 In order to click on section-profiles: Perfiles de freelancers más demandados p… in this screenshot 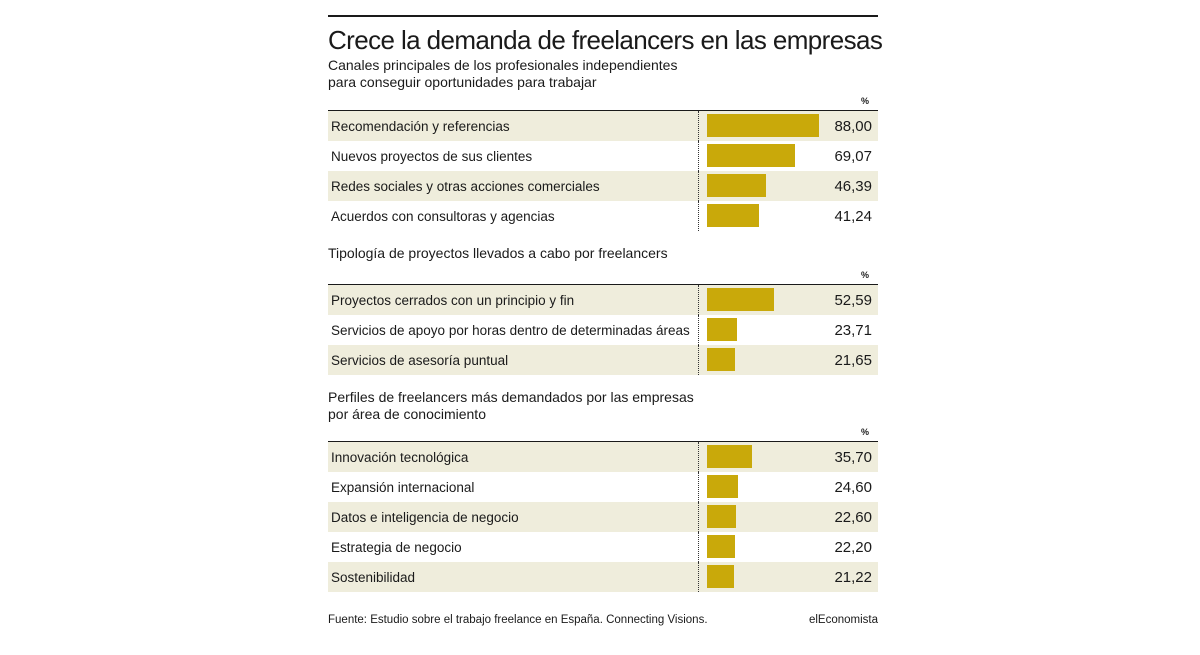, I will do `click(603, 490)`.